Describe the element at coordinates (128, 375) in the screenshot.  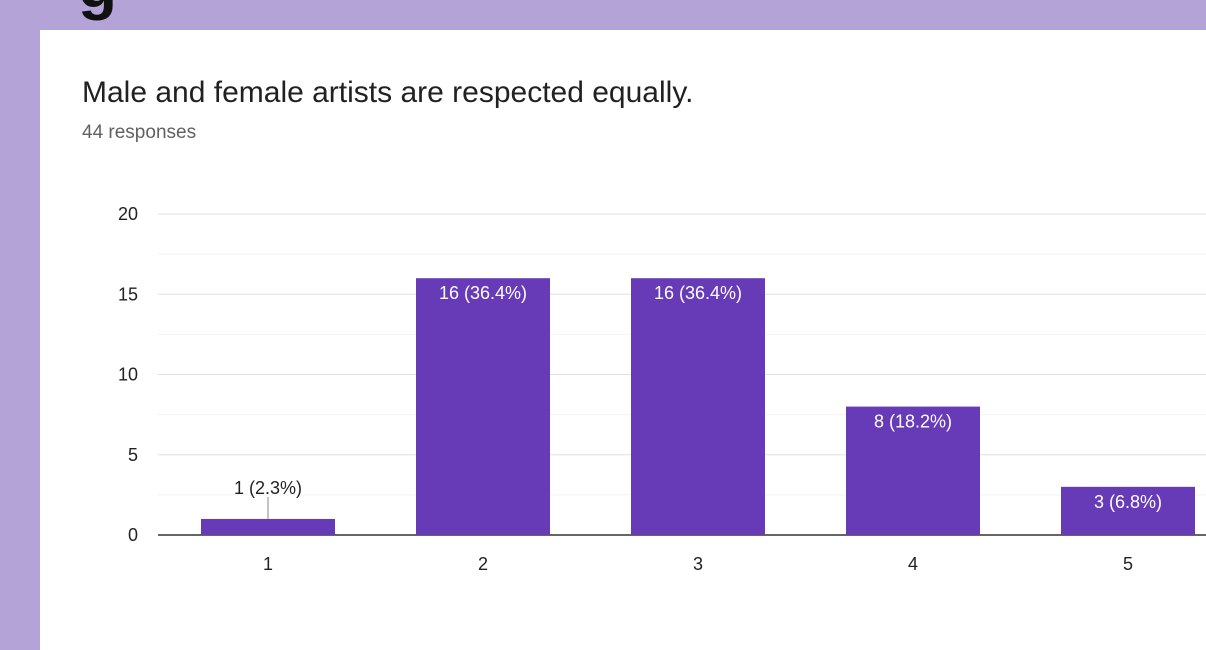
I see `y-tick-label: 10` at that location.